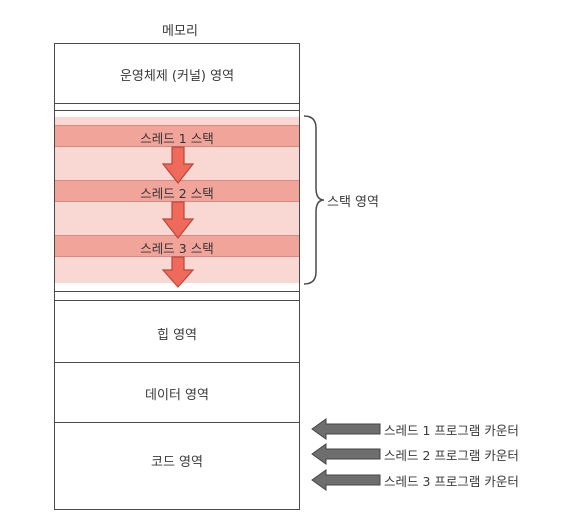 The width and height of the screenshot is (578, 520). I want to click on stack-bottom-divider, so click(177, 291).